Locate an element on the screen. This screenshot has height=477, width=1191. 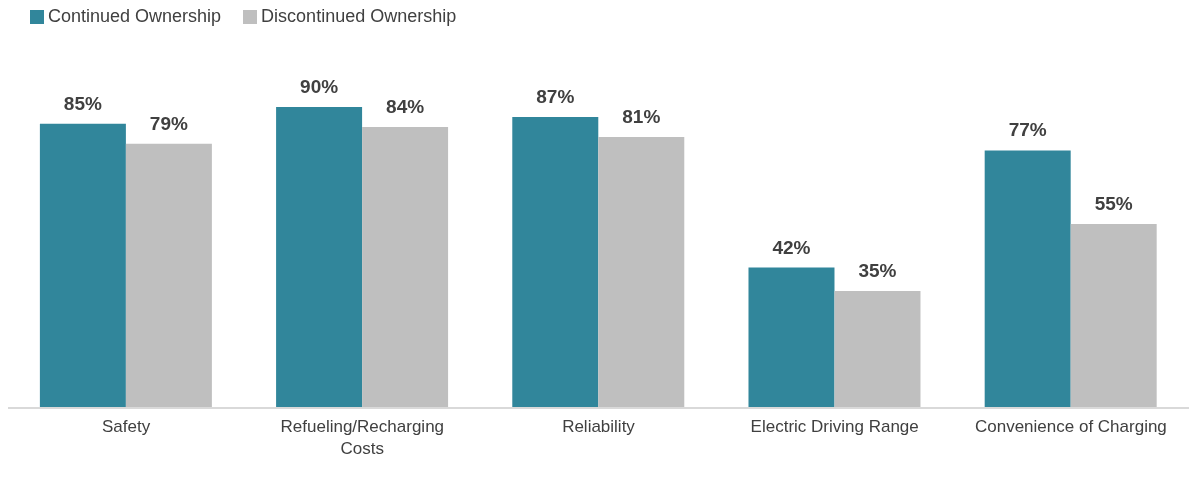
data-label: 35% is located at coordinates (877, 270).